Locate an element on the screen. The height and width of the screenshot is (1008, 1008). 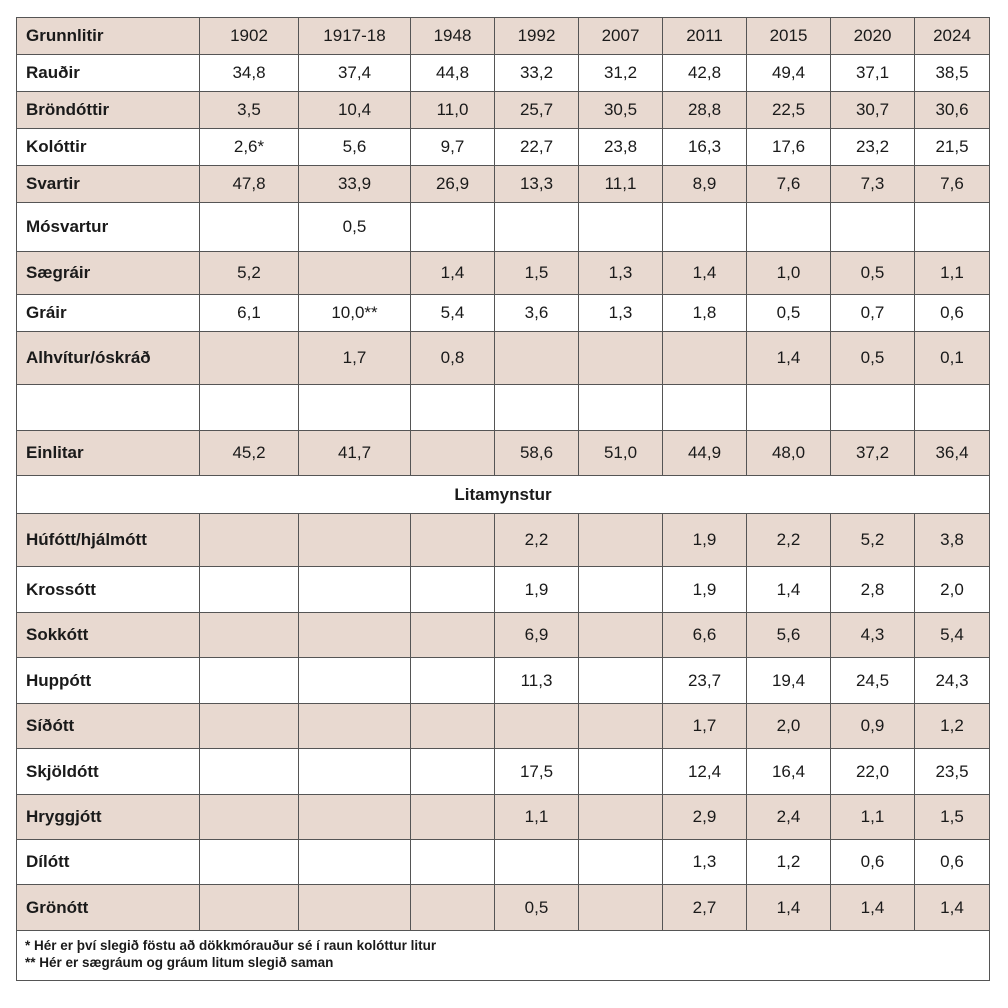
table-cell: 0,8 is located at coordinates (452, 358).